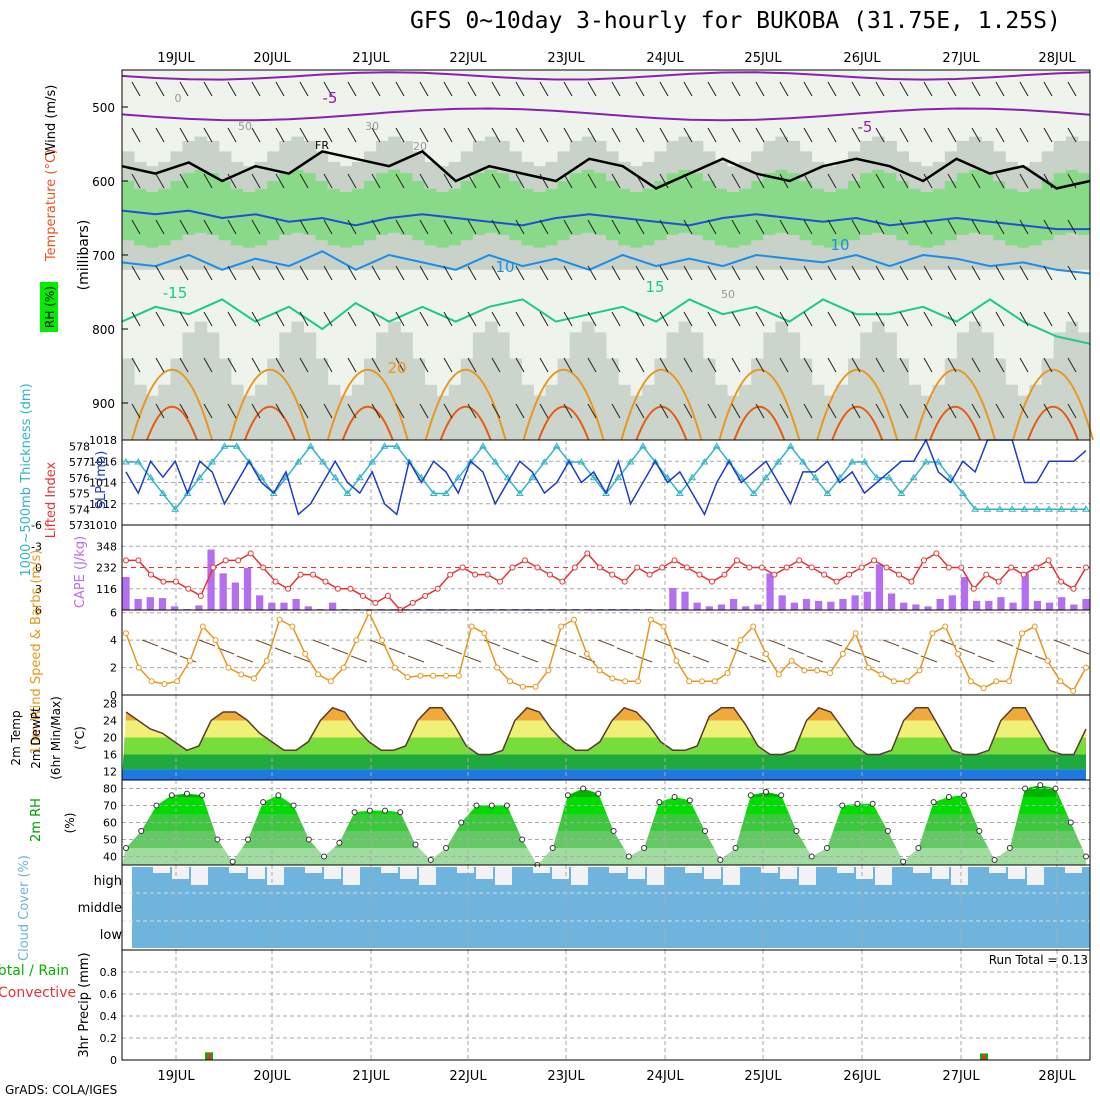  Describe the element at coordinates (103, 525) in the screenshot. I see `slp-tick: 1010` at that location.